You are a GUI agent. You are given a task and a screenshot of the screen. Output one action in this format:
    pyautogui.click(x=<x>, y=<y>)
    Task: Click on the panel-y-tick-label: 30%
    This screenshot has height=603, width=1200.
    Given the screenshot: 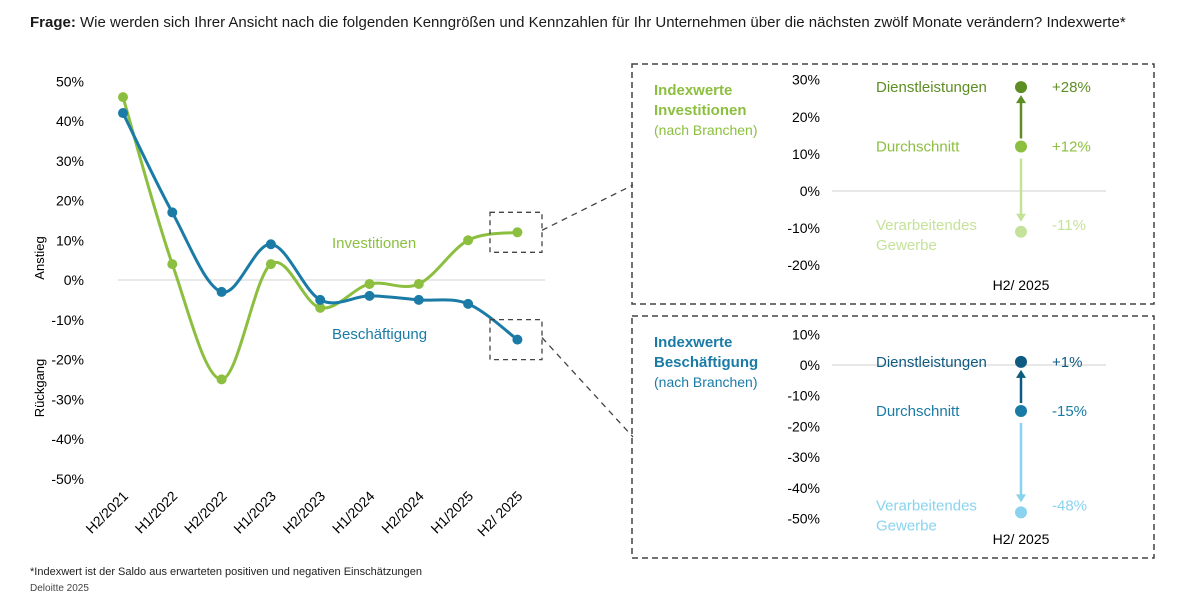 What is the action you would take?
    pyautogui.click(x=806, y=80)
    